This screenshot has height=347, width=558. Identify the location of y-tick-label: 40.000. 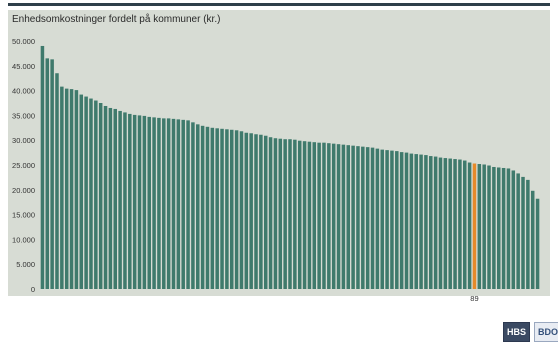
(23, 91).